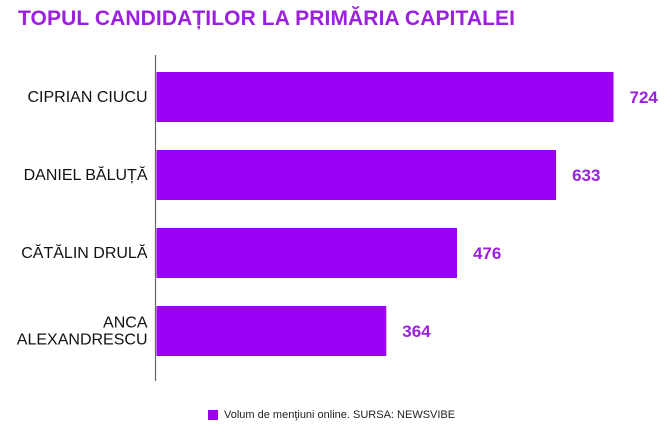 The height and width of the screenshot is (433, 668). I want to click on value-label: 724, so click(644, 97).